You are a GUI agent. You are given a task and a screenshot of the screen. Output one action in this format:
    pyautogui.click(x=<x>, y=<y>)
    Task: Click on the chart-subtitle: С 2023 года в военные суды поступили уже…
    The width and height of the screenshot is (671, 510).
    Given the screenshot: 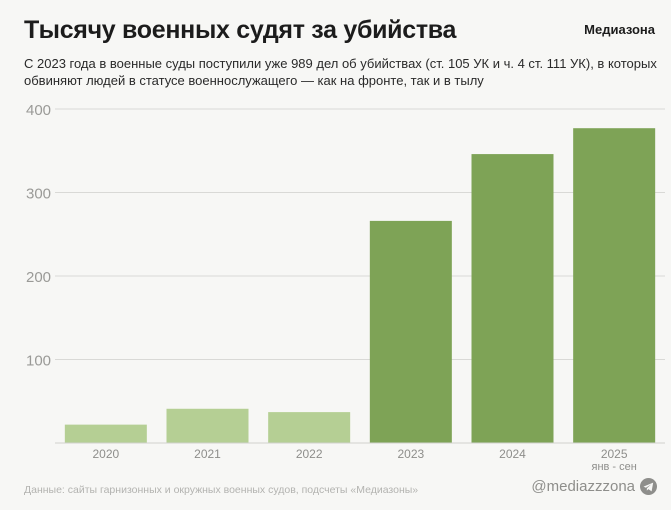 What is the action you would take?
    pyautogui.click(x=340, y=72)
    